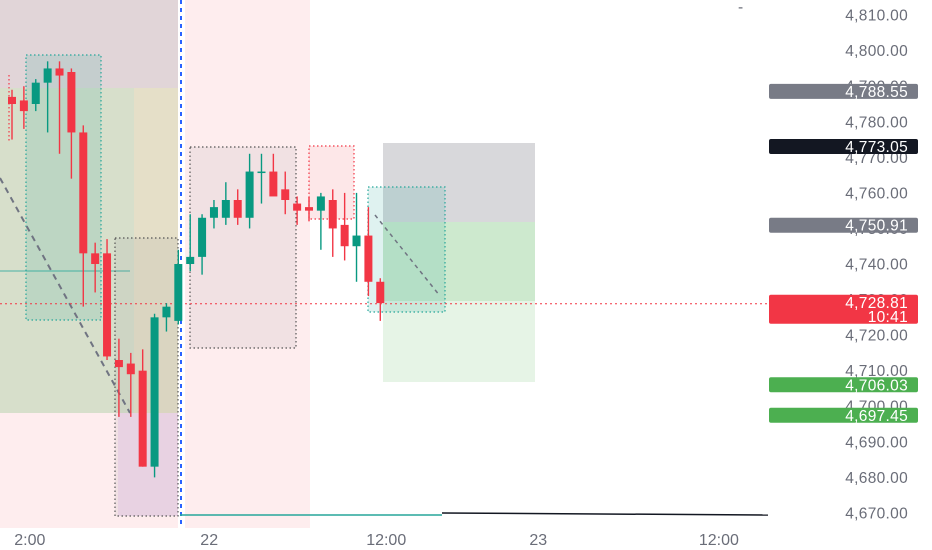  Describe the element at coordinates (407, 255) in the screenshot. I see `dashed-trend-line-right` at that location.